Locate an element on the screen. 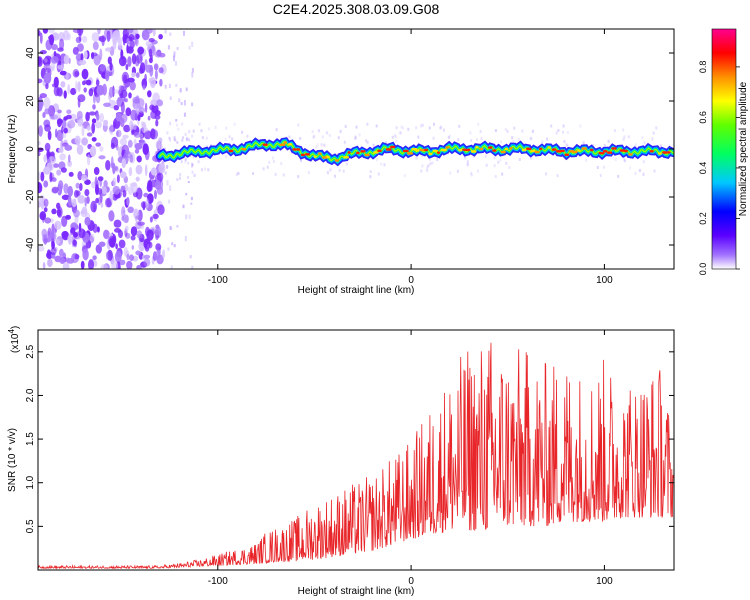  y-tick-label: 1.0 is located at coordinates (30, 482).